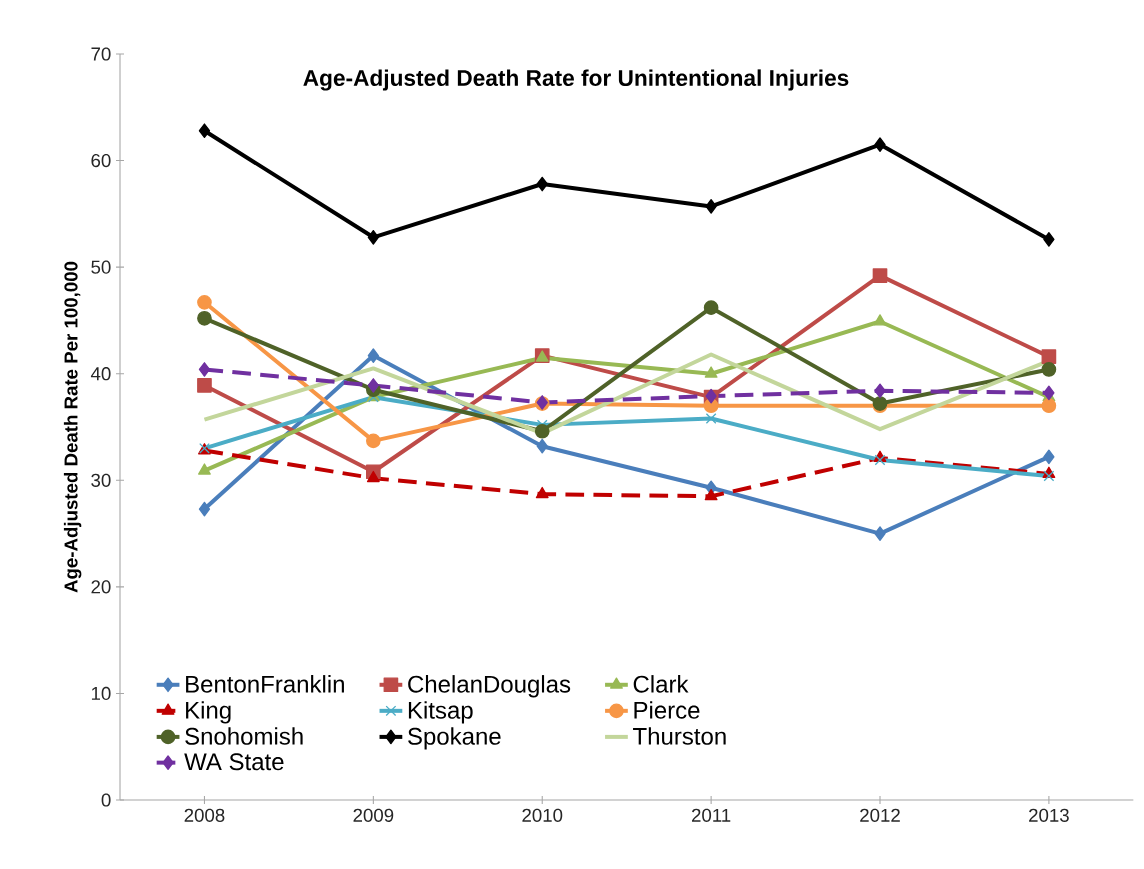 This screenshot has width=1144, height=869. What do you see at coordinates (101, 160) in the screenshot?
I see `y-tick-label: 60` at bounding box center [101, 160].